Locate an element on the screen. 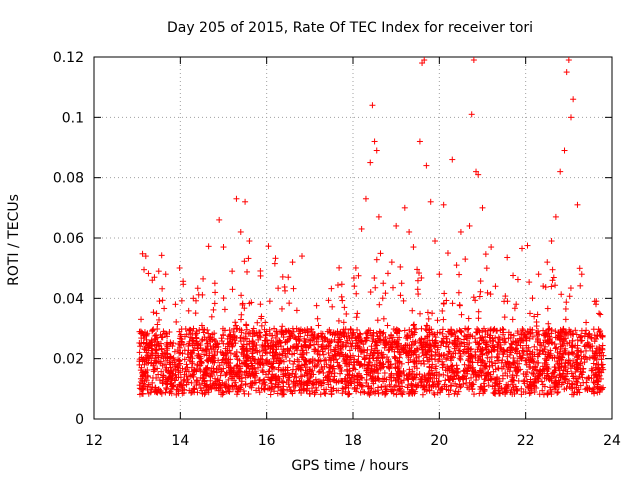 The height and width of the screenshot is (484, 640). y-tick-label: 0.02 is located at coordinates (68, 360).